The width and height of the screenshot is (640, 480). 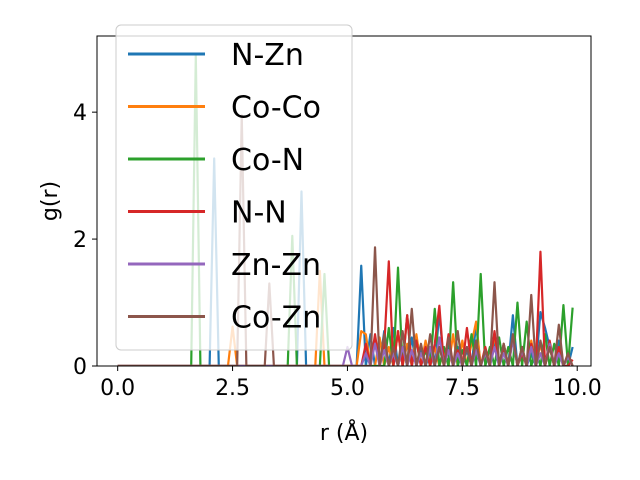 I want to click on x-tick-label: 10.0, so click(x=577, y=388).